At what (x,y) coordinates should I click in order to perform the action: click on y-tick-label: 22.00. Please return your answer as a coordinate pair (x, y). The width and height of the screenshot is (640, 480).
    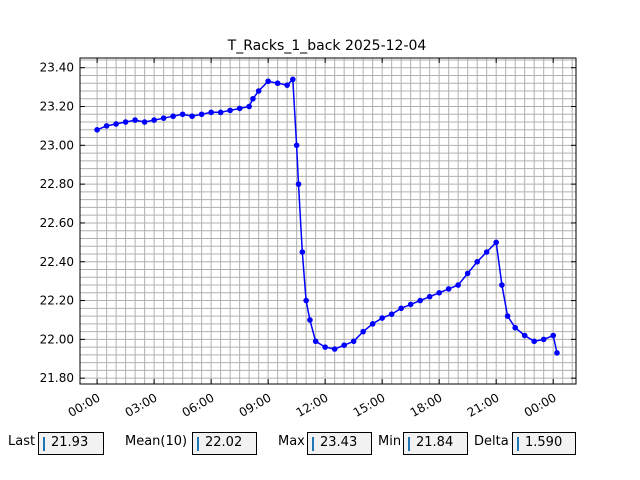
    Looking at the image, I should click on (57, 339).